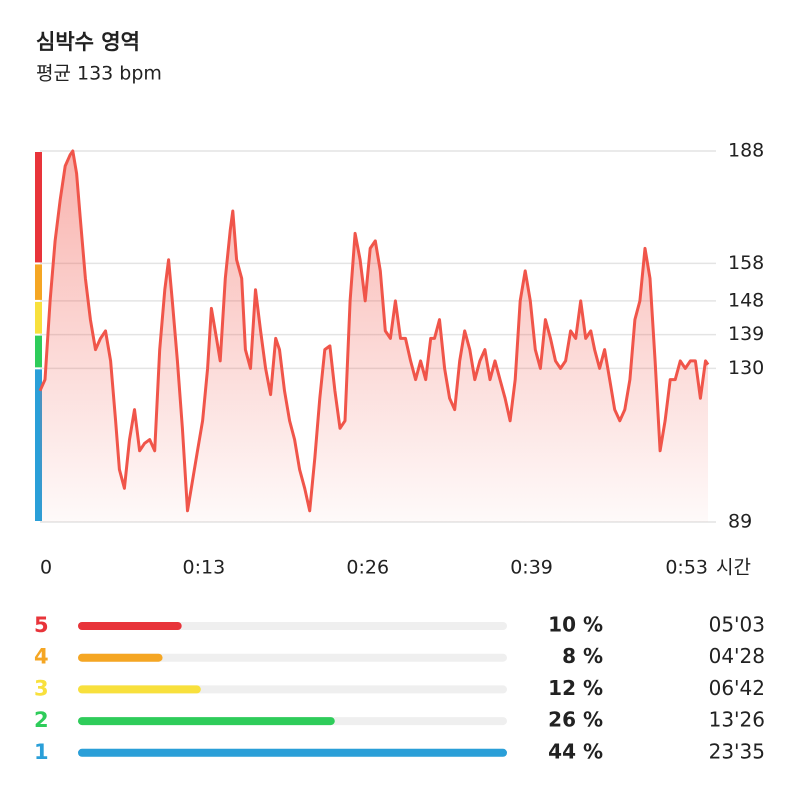 This screenshot has height=803, width=800. Describe the element at coordinates (575, 751) in the screenshot. I see `value-label: 44 %` at that location.